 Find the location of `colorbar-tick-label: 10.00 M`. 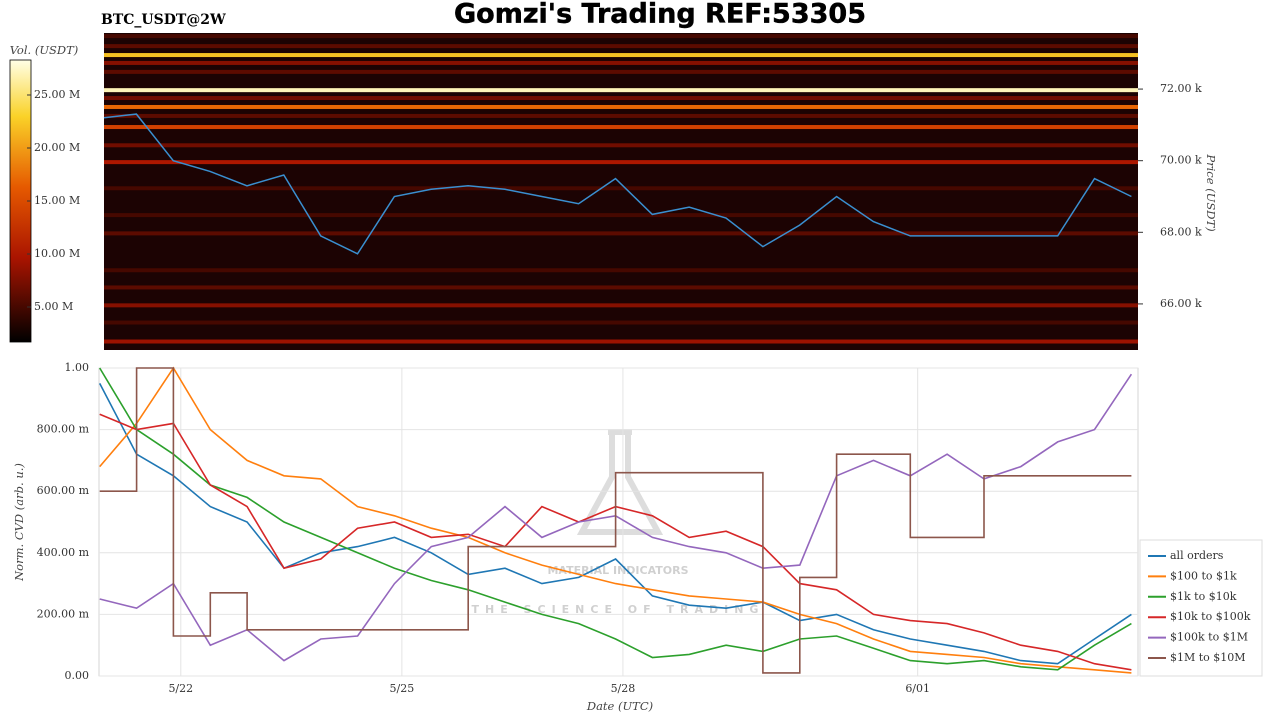

colorbar-tick-label: 10.00 M is located at coordinates (57, 253).